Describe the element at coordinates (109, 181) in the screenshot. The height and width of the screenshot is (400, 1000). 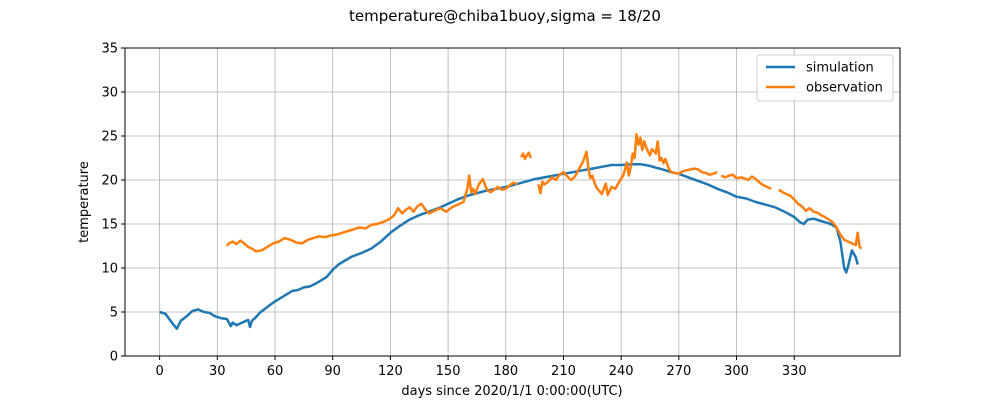
I see `y-tick-label: 20` at that location.